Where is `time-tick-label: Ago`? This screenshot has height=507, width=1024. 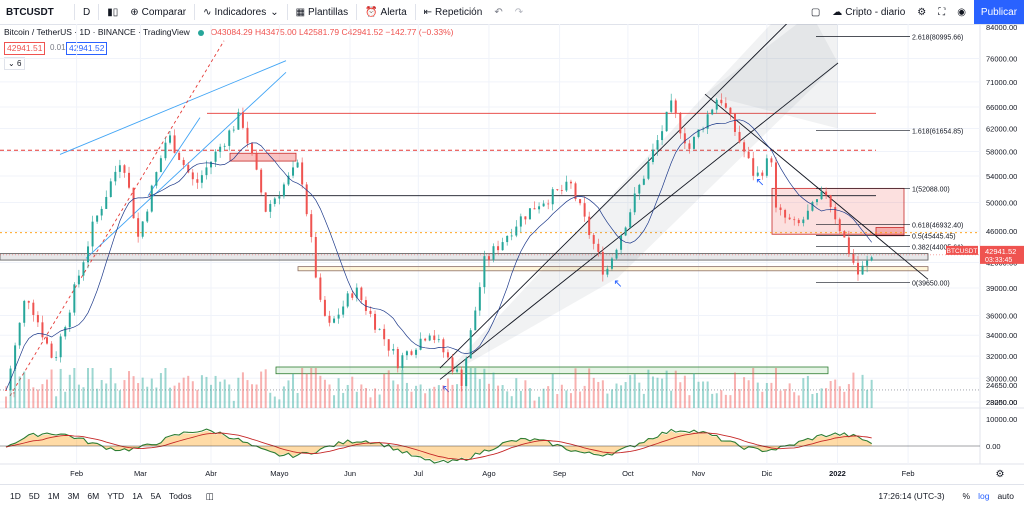
time-tick-label: Ago is located at coordinates (488, 473).